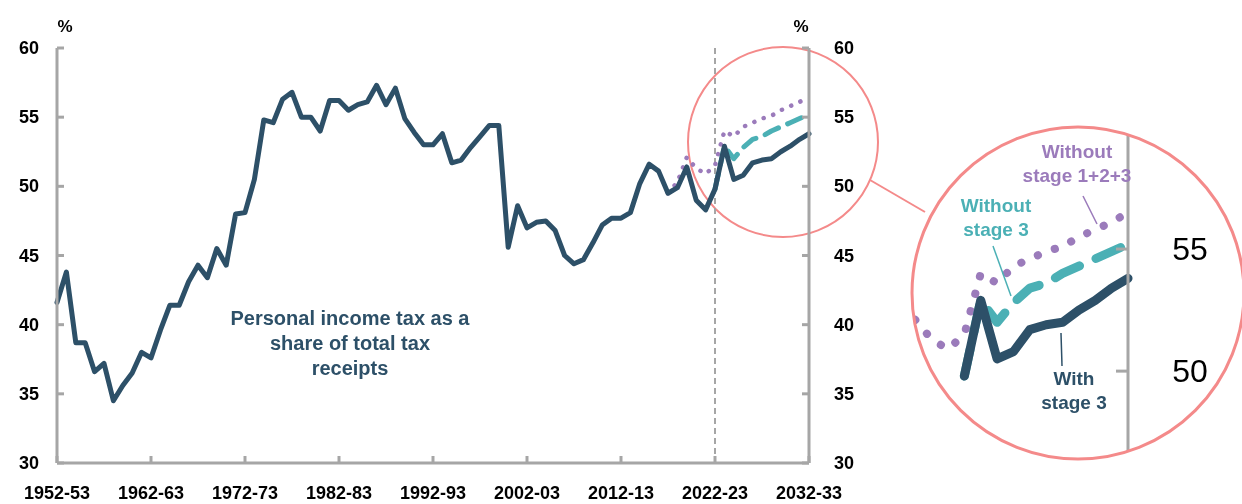 The height and width of the screenshot is (504, 1242). Describe the element at coordinates (57, 493) in the screenshot. I see `x-tick-label: 1952-53` at that location.